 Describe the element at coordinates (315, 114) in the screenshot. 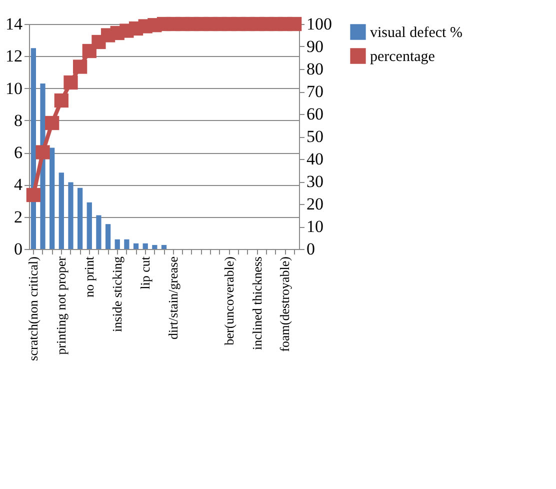

I see `y2-tick-label: 60` at that location.